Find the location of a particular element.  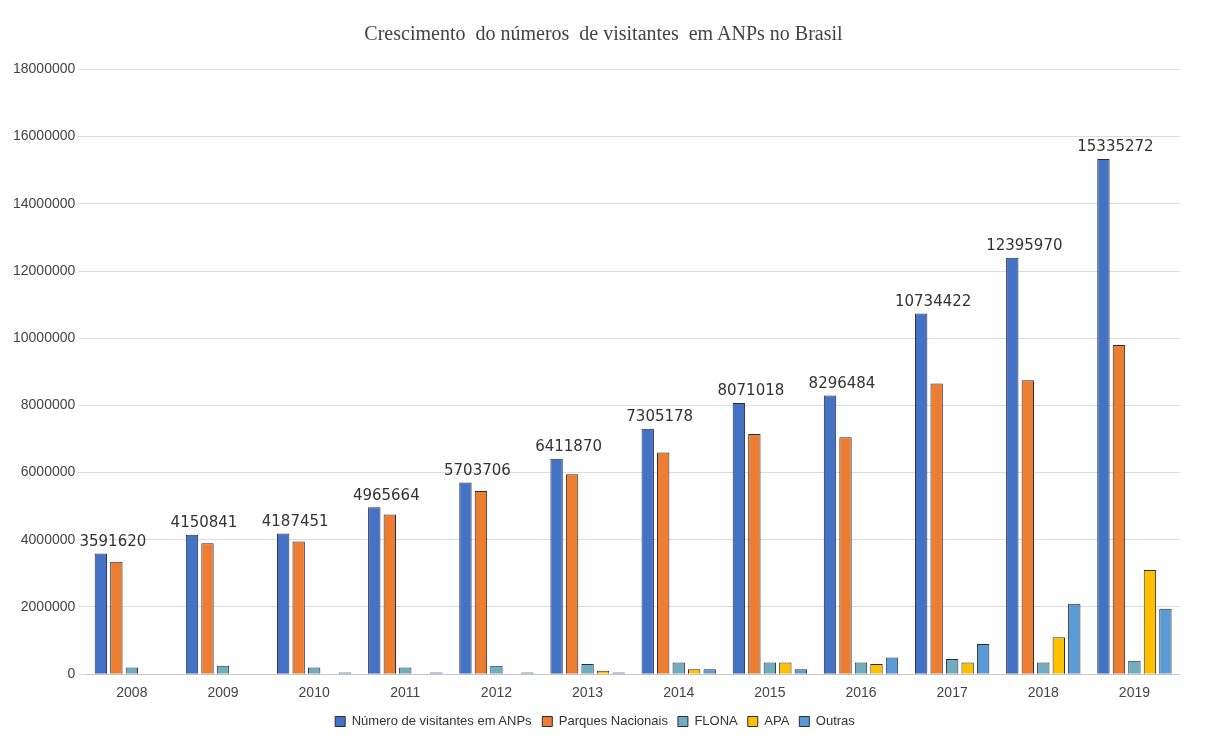

y-tick-label: 14000000 is located at coordinates (44, 202).